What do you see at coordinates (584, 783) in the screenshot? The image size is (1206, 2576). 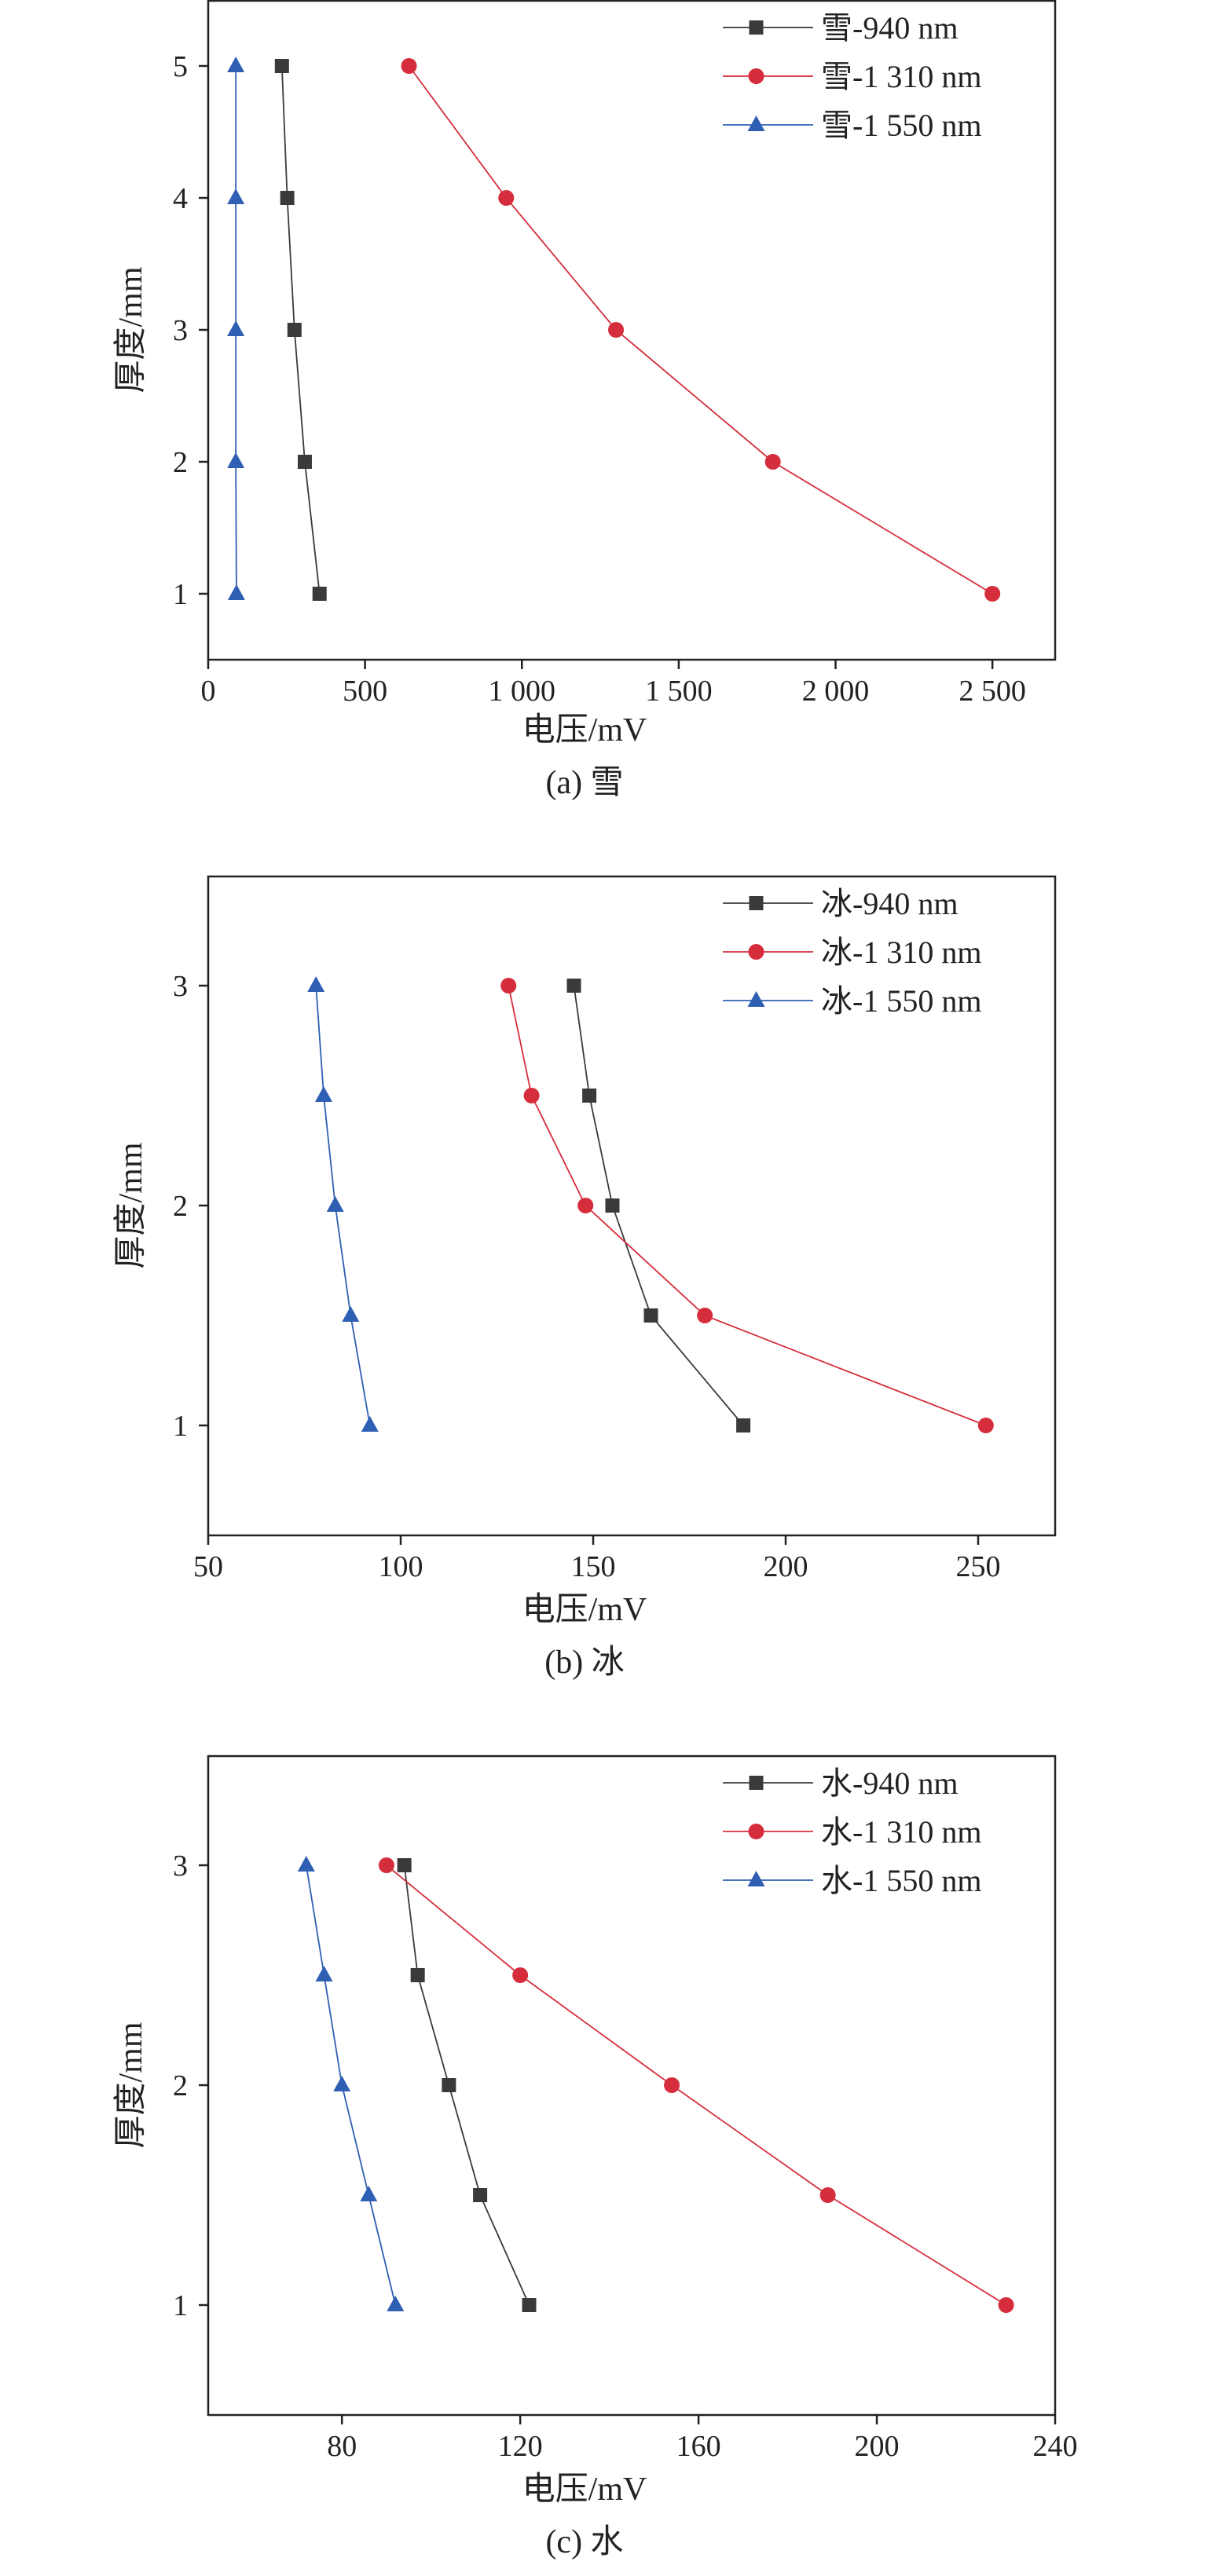 I see `panel-caption: (a) 雪` at bounding box center [584, 783].